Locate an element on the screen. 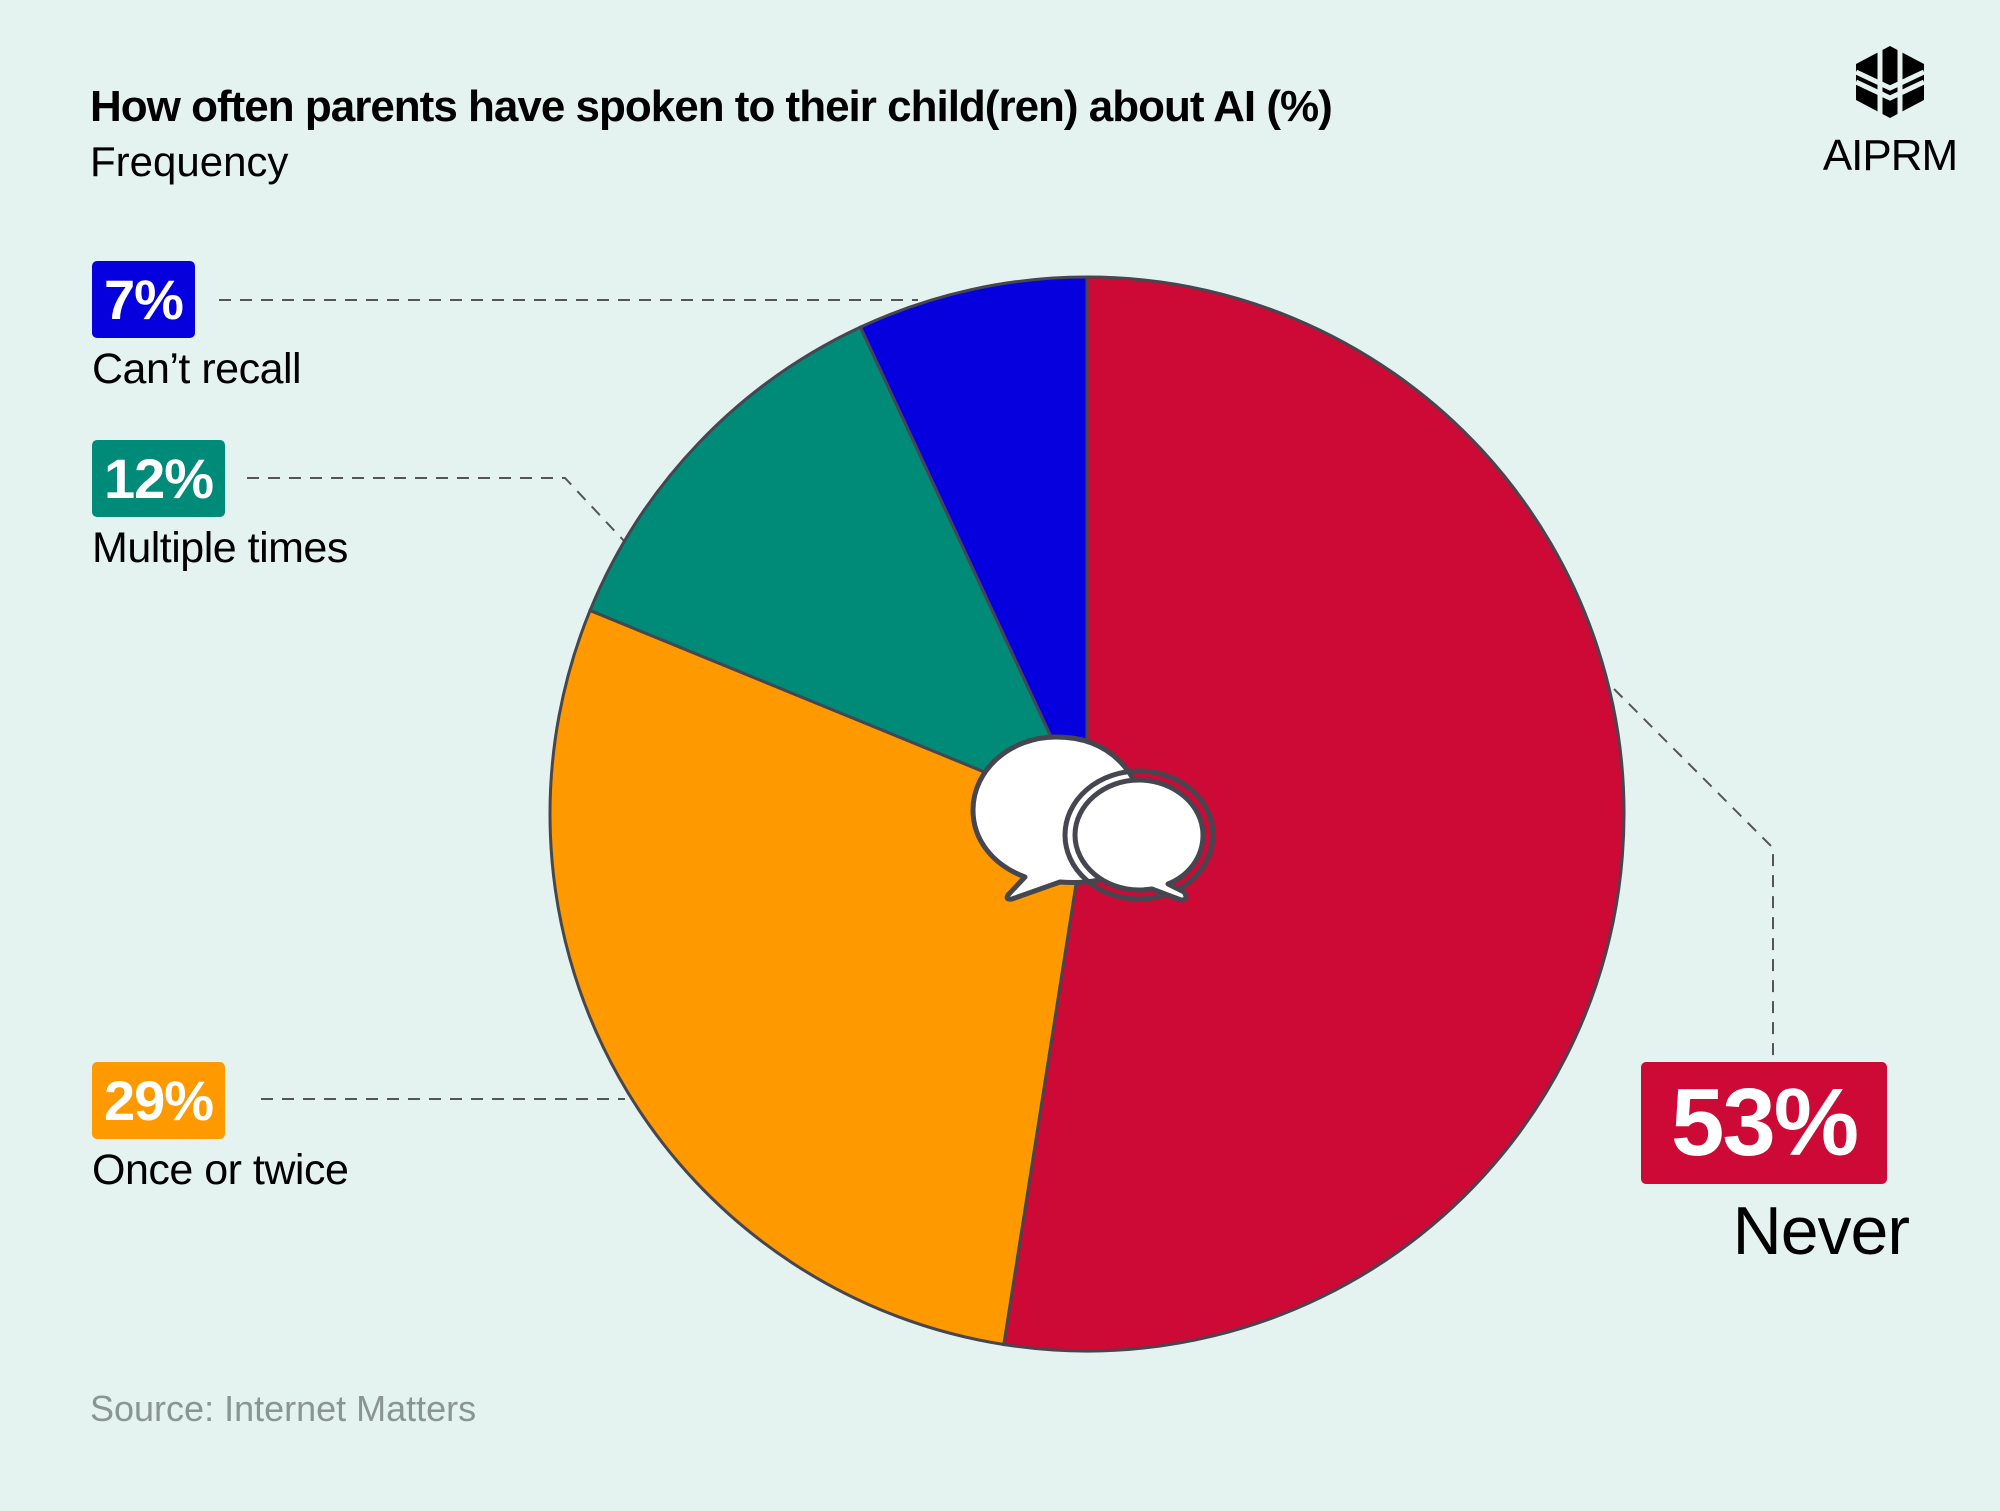  value-label-never: 53% is located at coordinates (1764, 1123).